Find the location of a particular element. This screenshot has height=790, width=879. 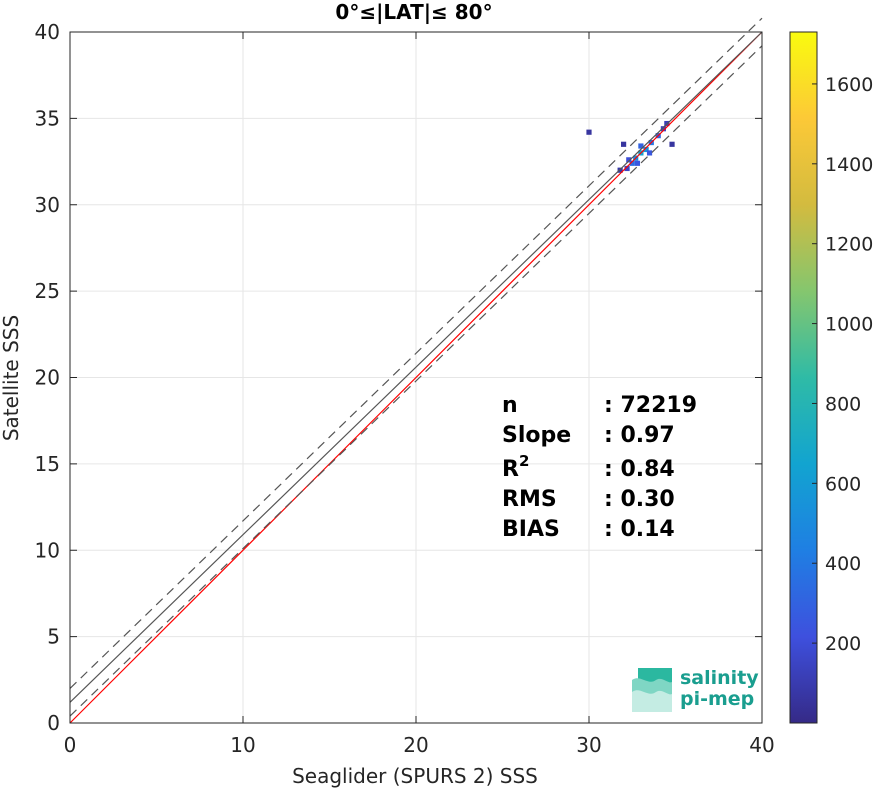

stat-value: : 0.14 is located at coordinates (639, 529).